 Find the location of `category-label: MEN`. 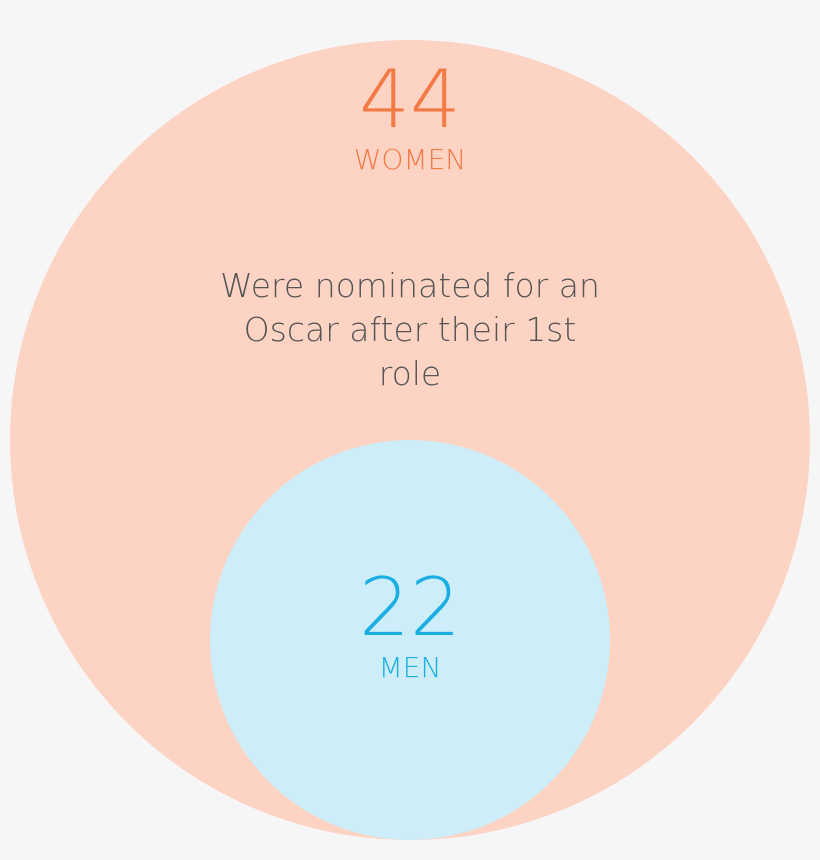

category-label: MEN is located at coordinates (410, 667).